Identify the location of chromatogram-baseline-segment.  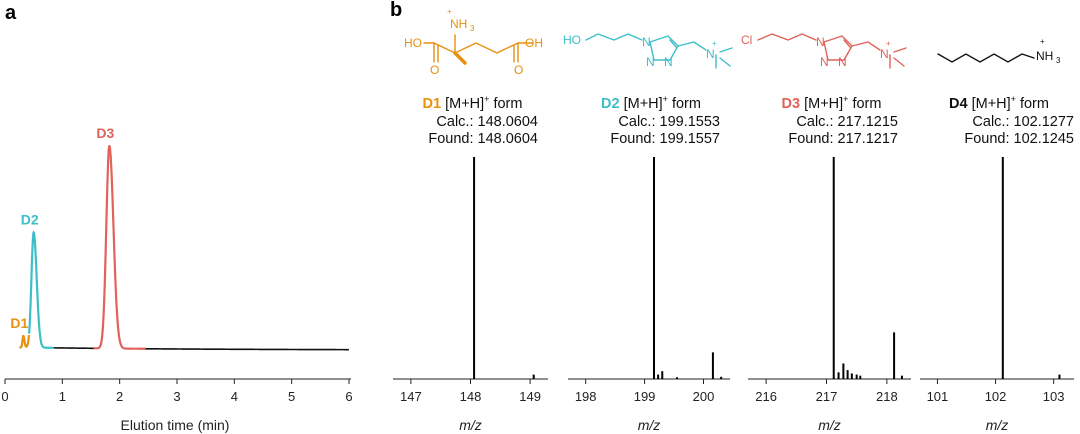
(247, 349).